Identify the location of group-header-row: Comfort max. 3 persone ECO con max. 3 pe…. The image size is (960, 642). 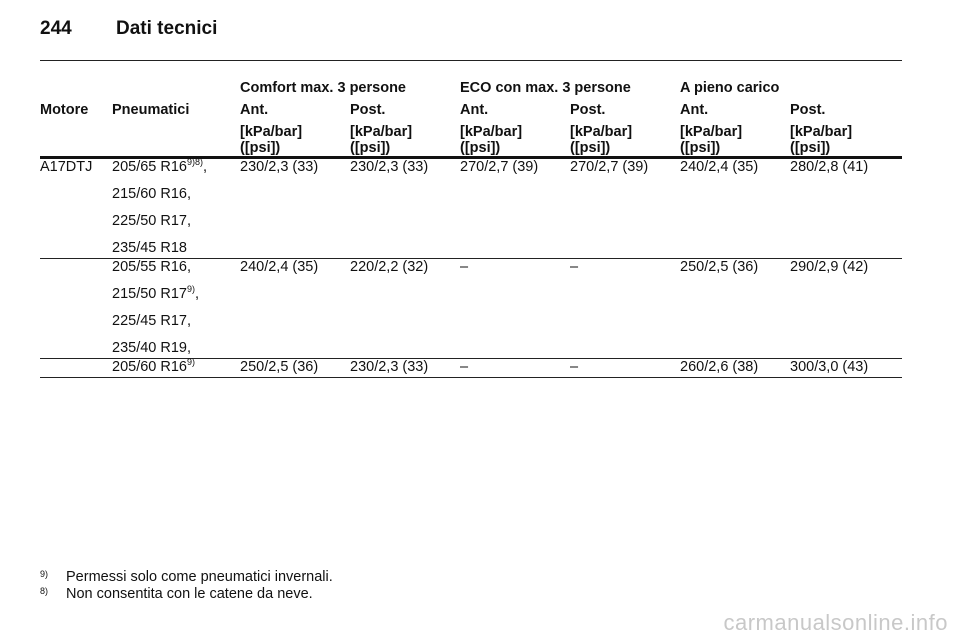
(471, 91).